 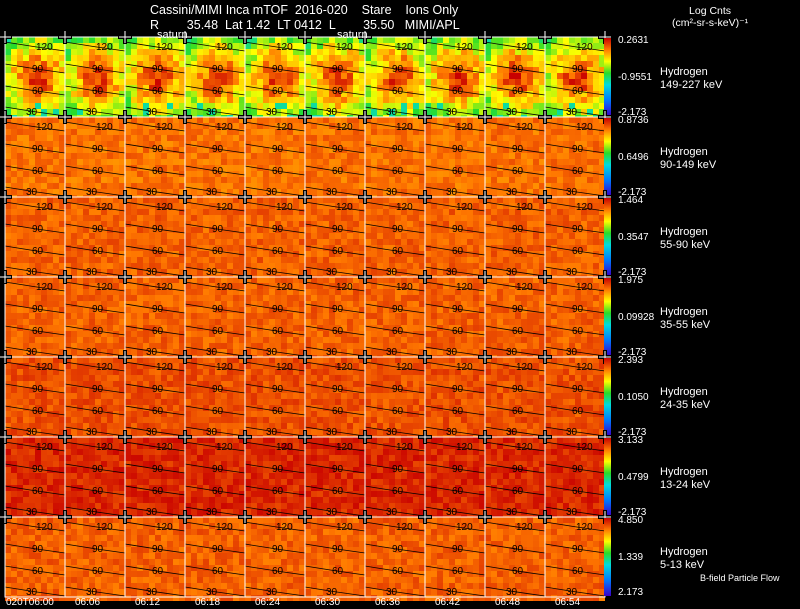 What do you see at coordinates (691, 79) in the screenshot?
I see `energy-row-label: Hydrogen 149-227 keV` at bounding box center [691, 79].